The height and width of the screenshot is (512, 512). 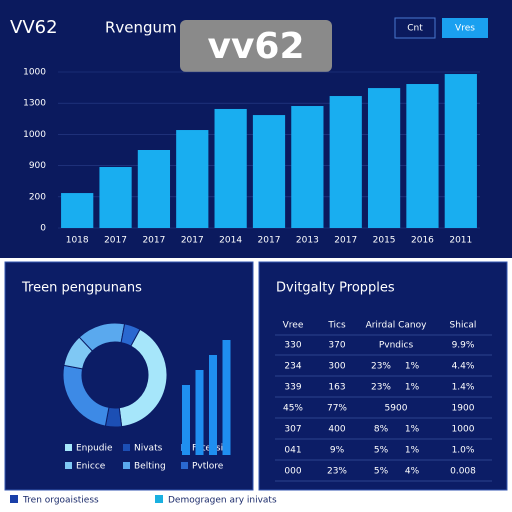 I want to click on table-header: Shical, so click(x=463, y=326).